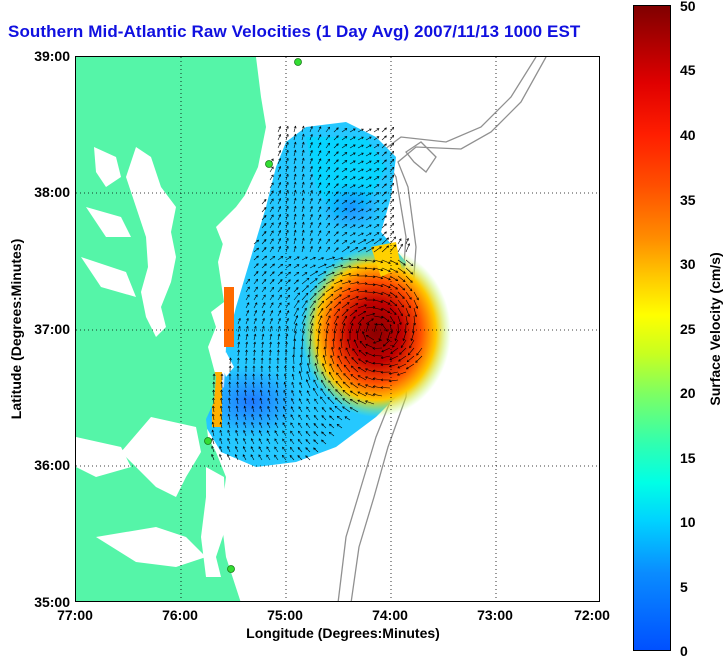 Image resolution: width=724 pixels, height=659 pixels. What do you see at coordinates (231, 569) in the screenshot?
I see `radar-station` at bounding box center [231, 569].